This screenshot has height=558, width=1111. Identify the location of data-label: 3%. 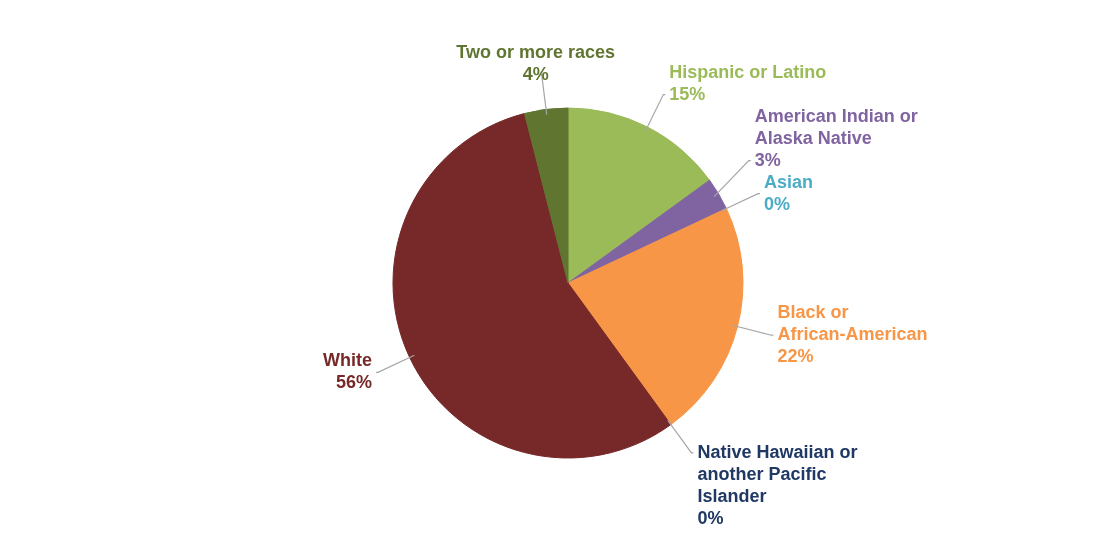
(767, 159).